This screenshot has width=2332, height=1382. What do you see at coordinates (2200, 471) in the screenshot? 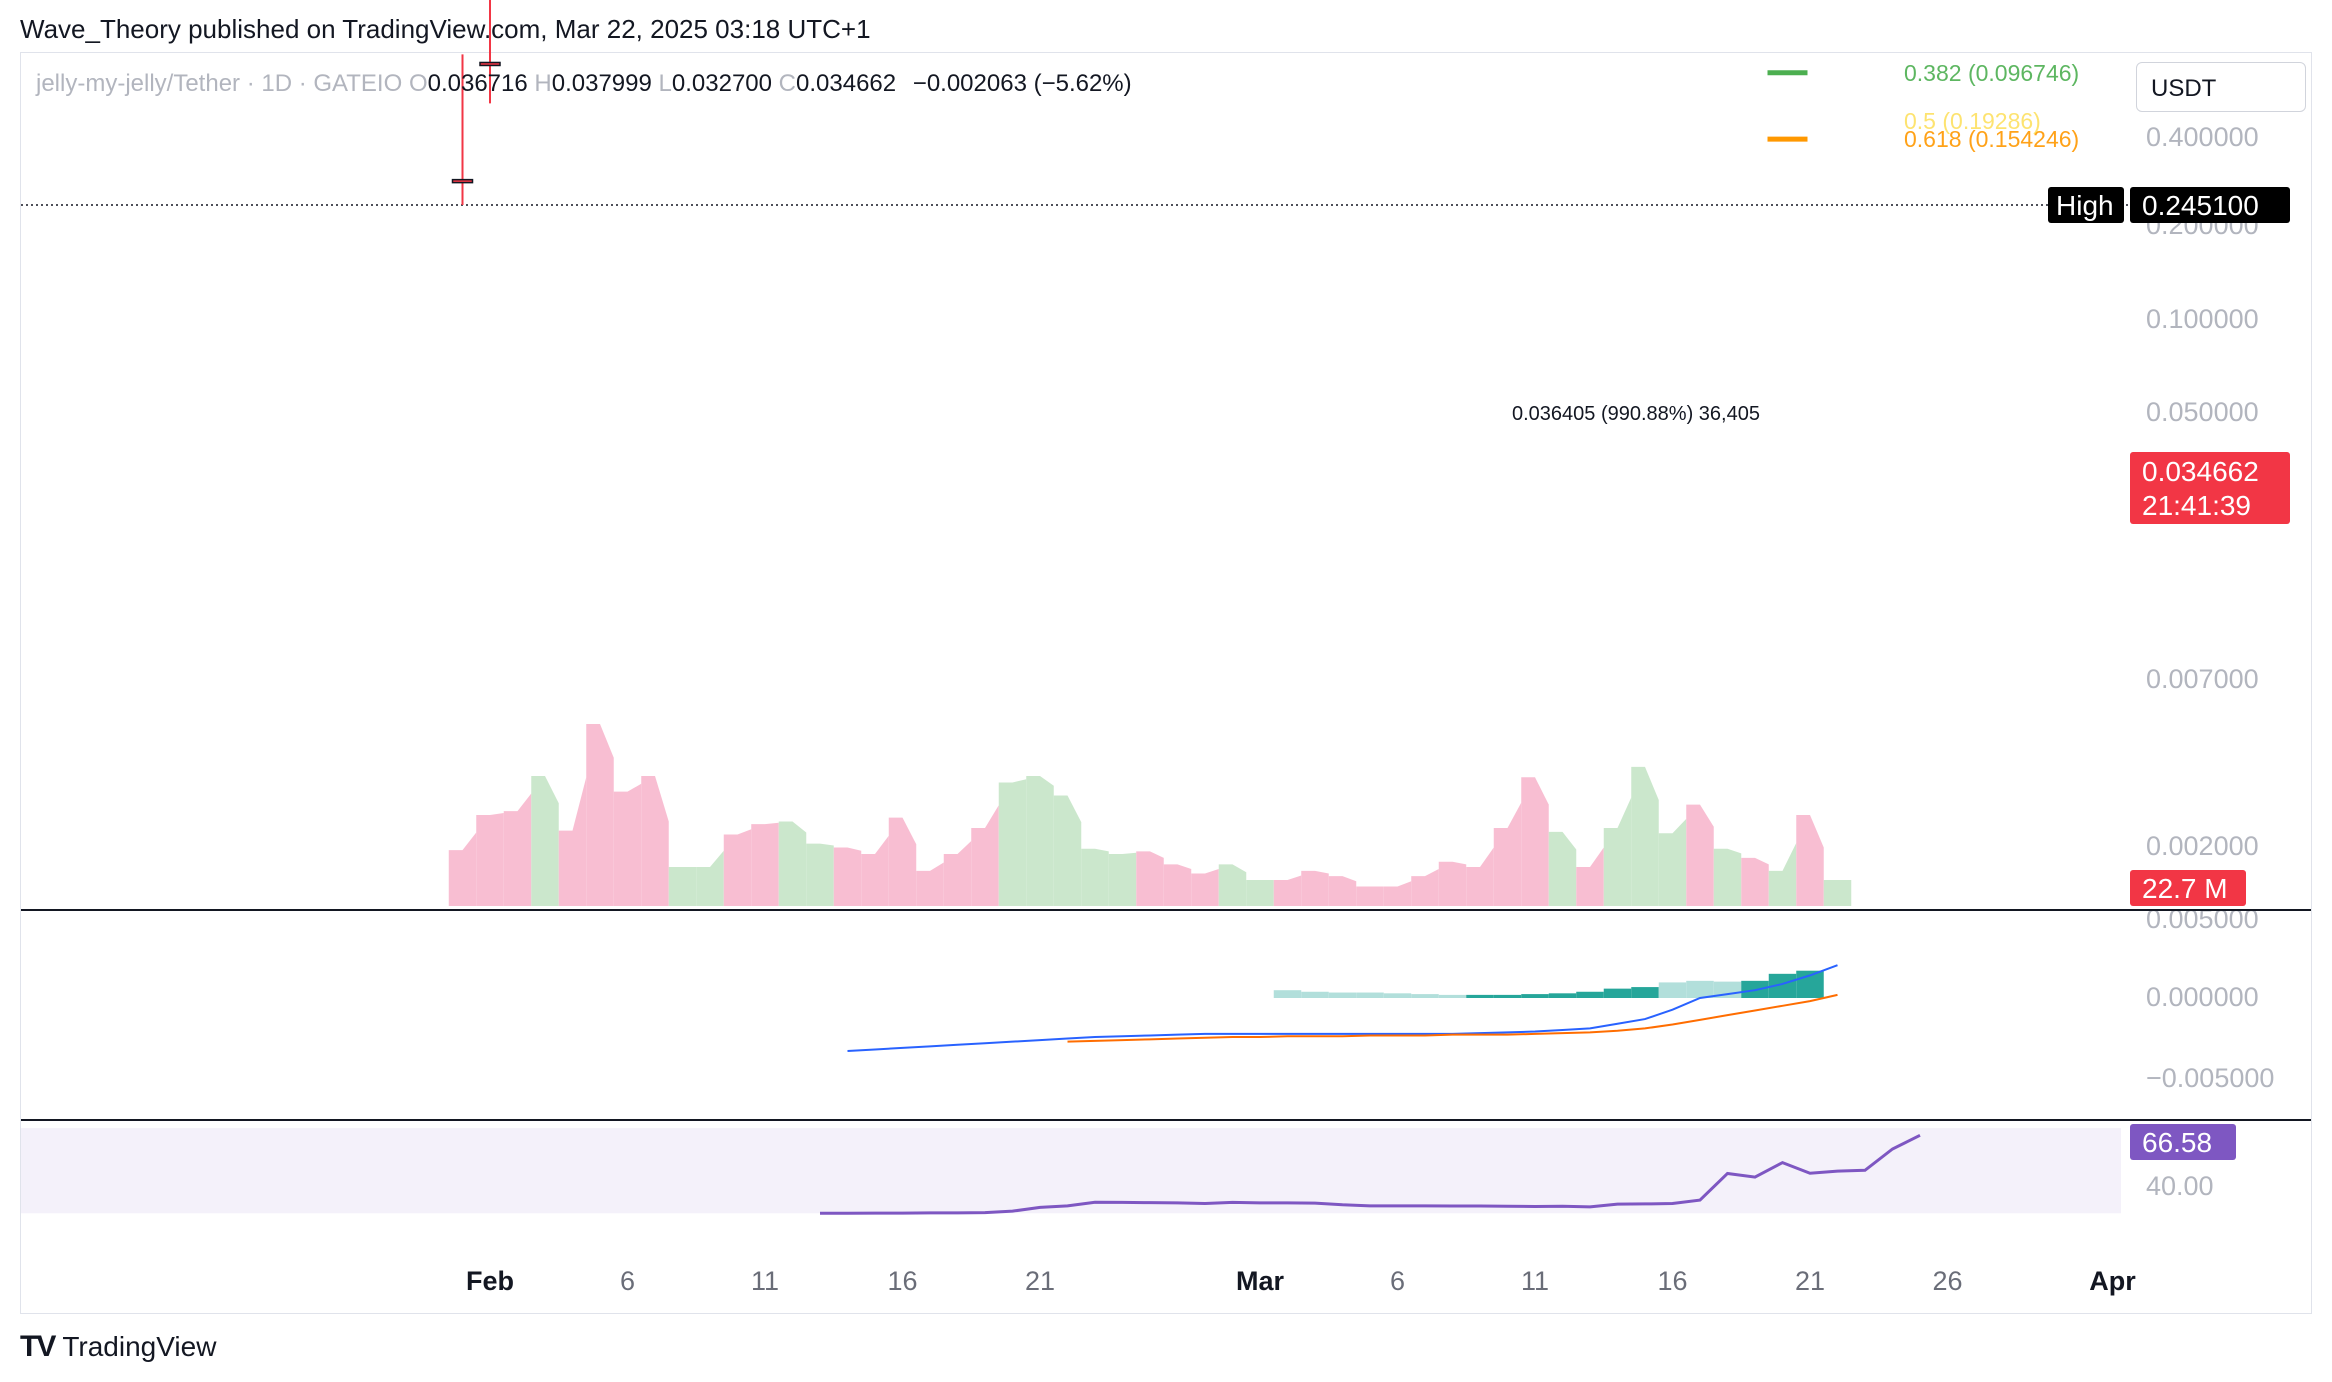
I see `last-price-value: 0.034662` at bounding box center [2200, 471].